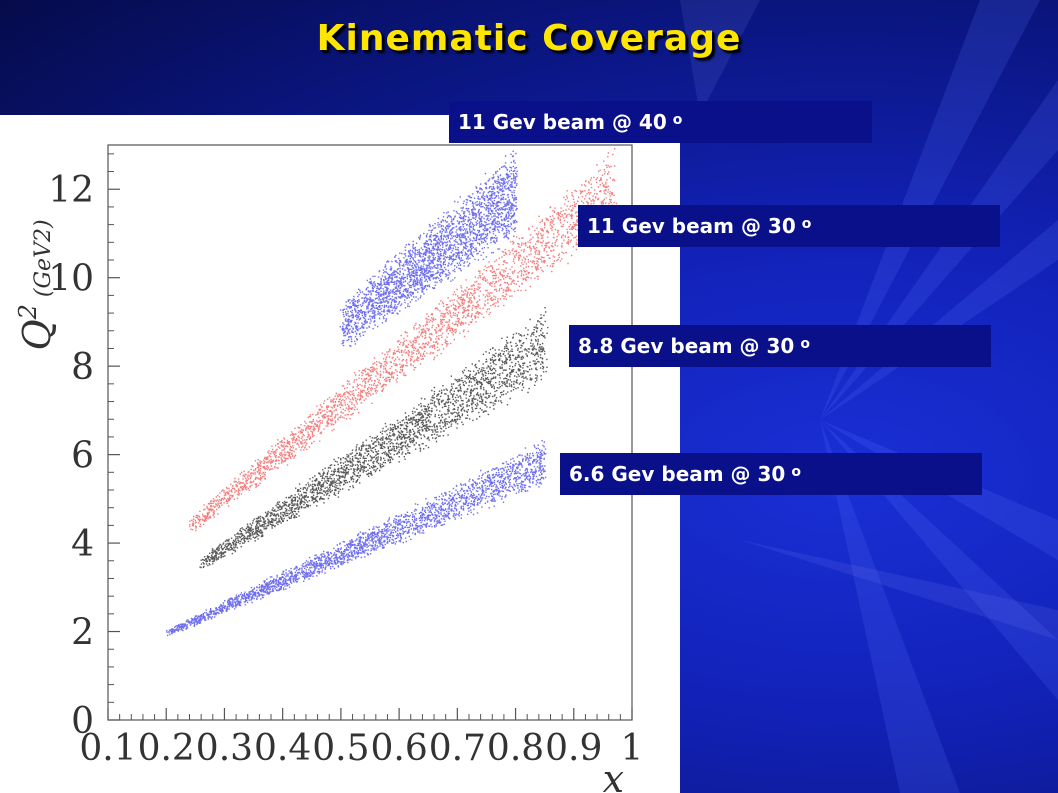 This screenshot has width=1058, height=793. I want to click on x-tick-label: 0.3, so click(224, 748).